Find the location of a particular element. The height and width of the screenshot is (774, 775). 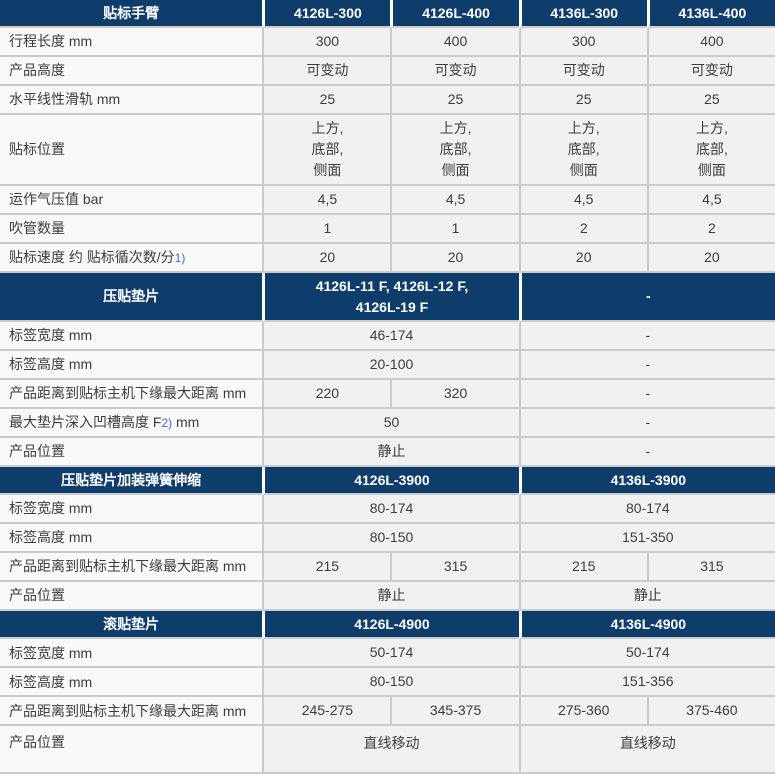

spec-value-cell: 46-174 is located at coordinates (390, 336).